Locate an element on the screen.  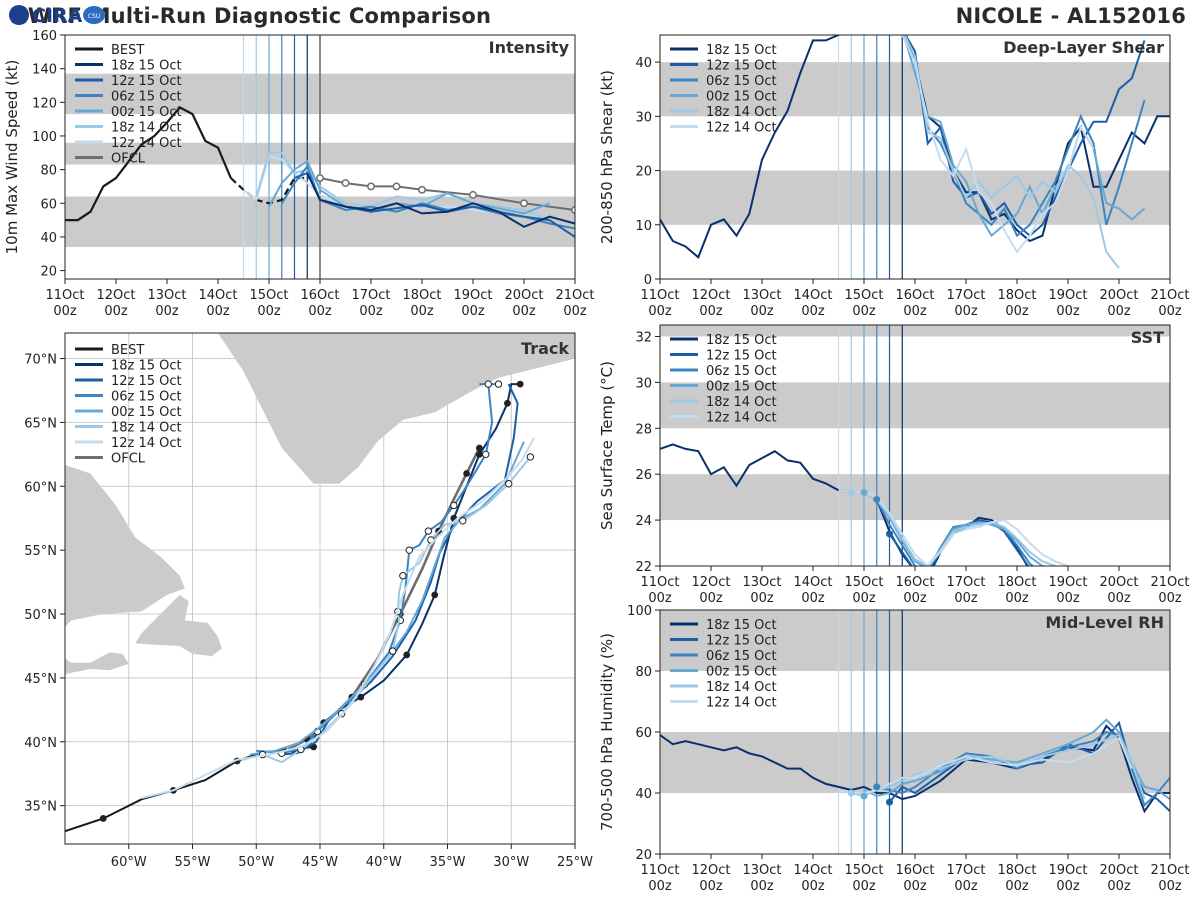
track-legend-label-r12z15: 12z 15 Oct is located at coordinates (146, 381).